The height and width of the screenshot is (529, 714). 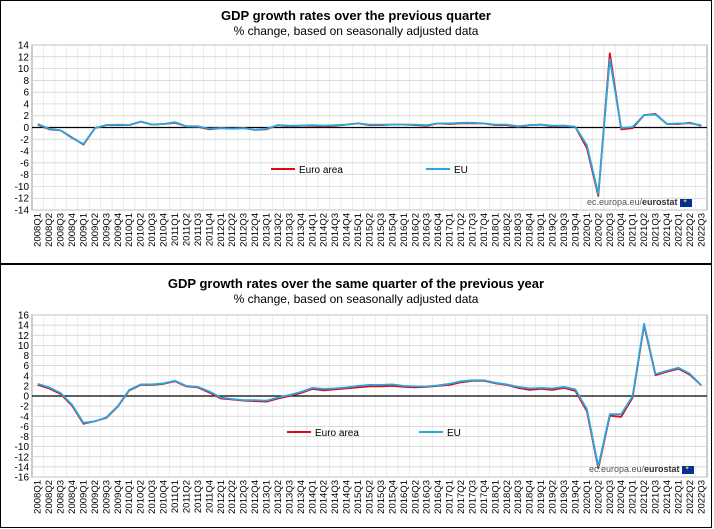 What do you see at coordinates (450, 497) in the screenshot?
I see `x-tick-label: 2017Q1` at bounding box center [450, 497].